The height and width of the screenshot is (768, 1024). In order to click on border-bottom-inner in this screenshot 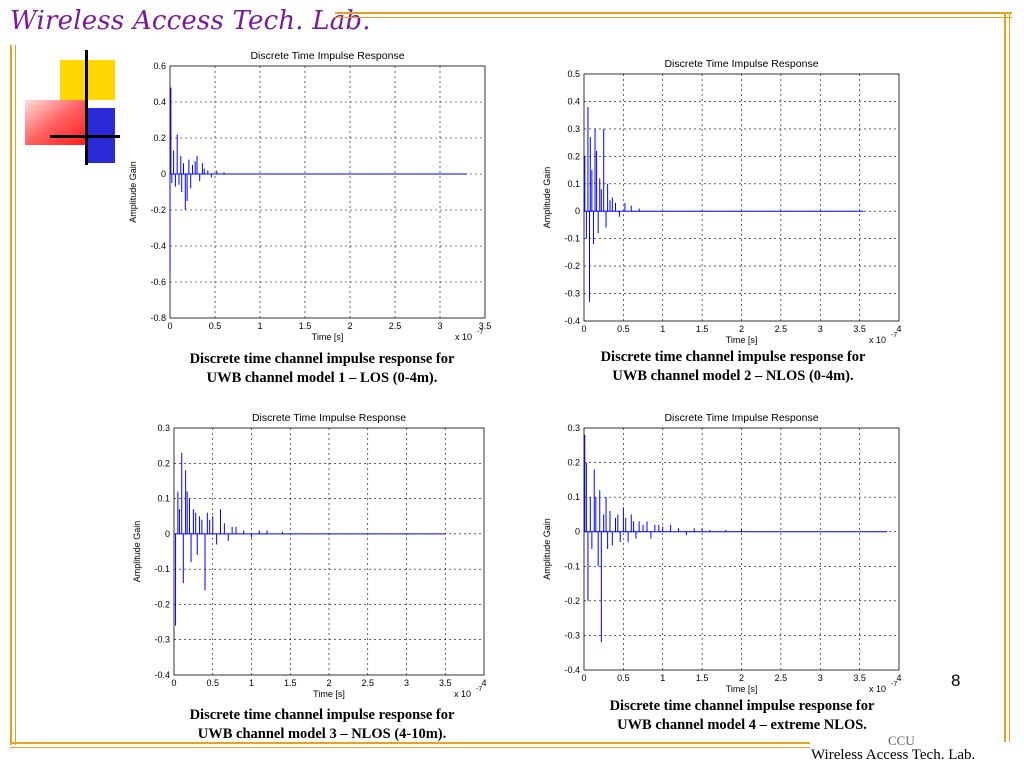, I will do `click(410, 747)`.